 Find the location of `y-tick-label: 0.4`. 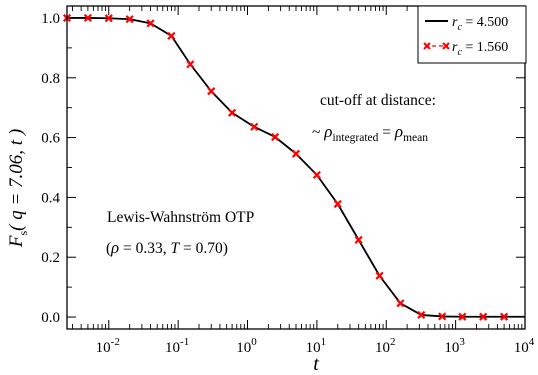

y-tick-label: 0.4 is located at coordinates (50, 198).